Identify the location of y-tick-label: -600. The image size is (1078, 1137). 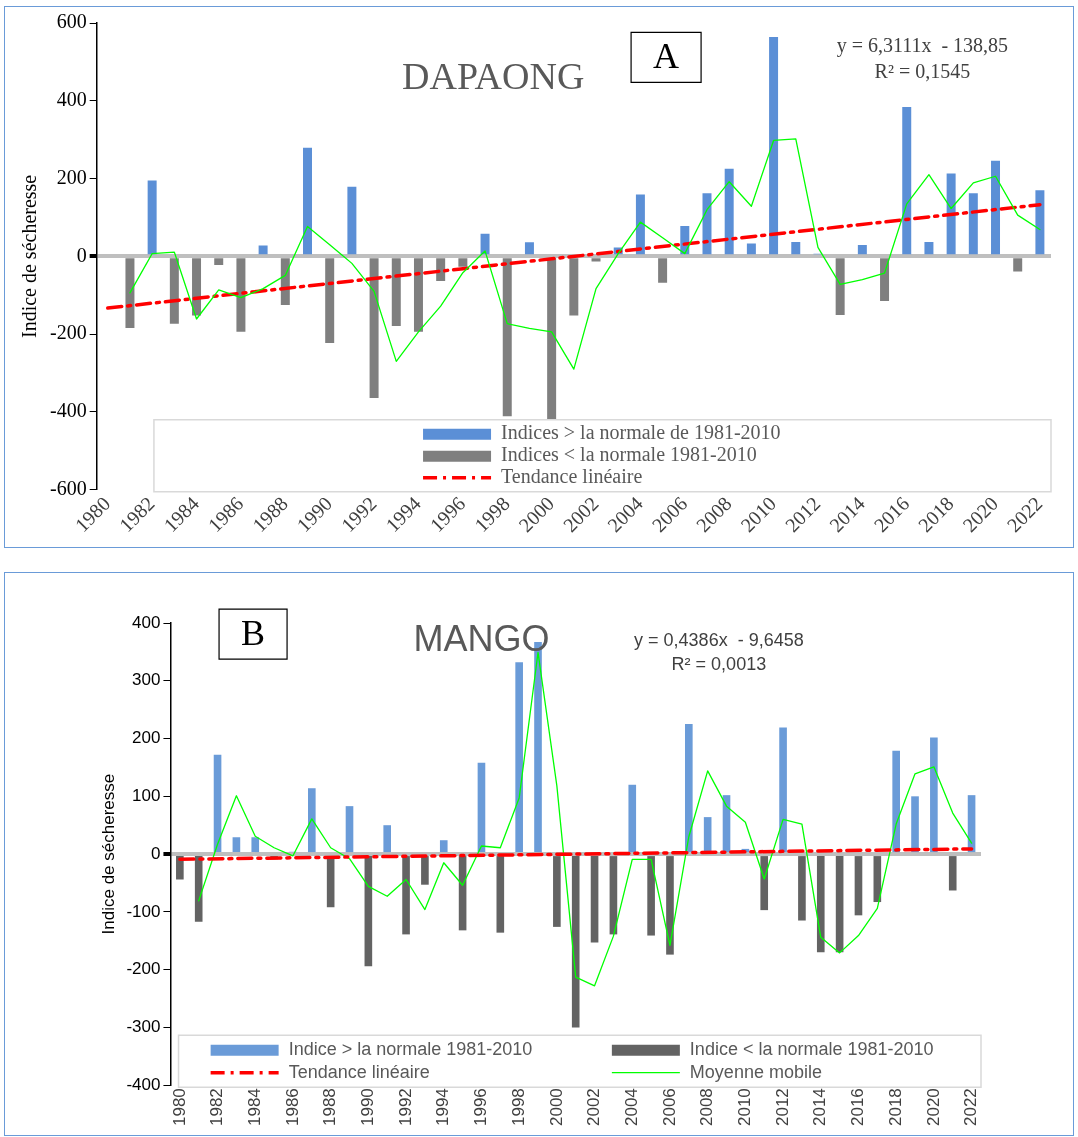
(68, 488).